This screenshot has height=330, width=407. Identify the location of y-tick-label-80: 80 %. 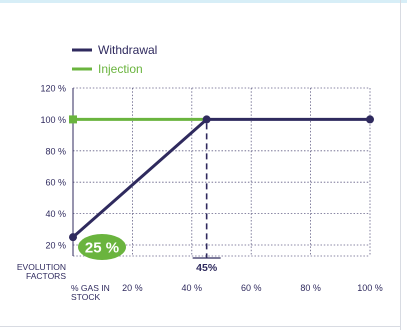
(55, 151).